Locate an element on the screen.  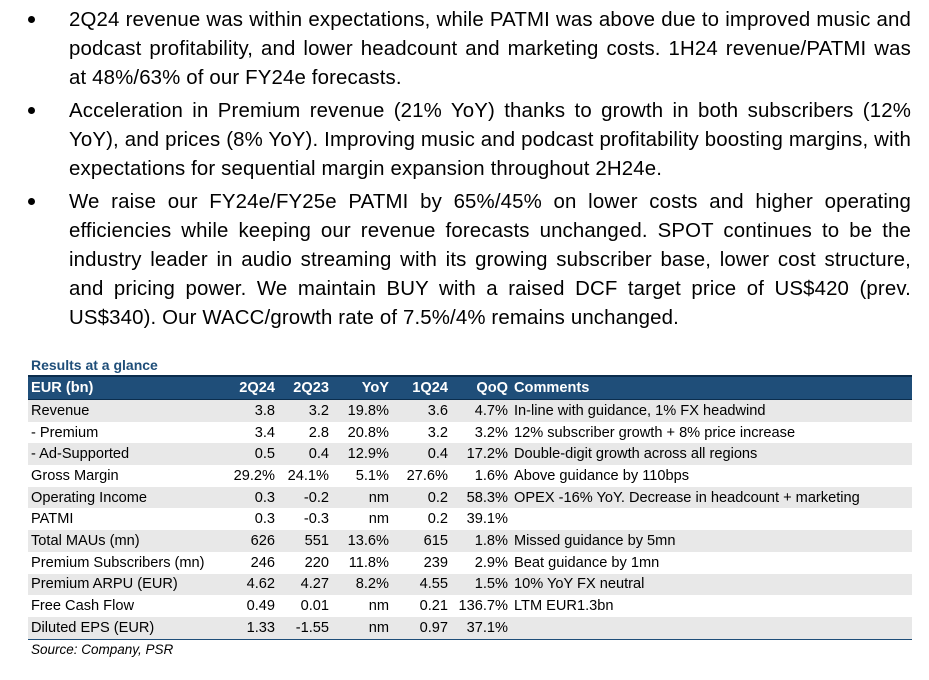
value-cell: -0.2 is located at coordinates (316, 497).